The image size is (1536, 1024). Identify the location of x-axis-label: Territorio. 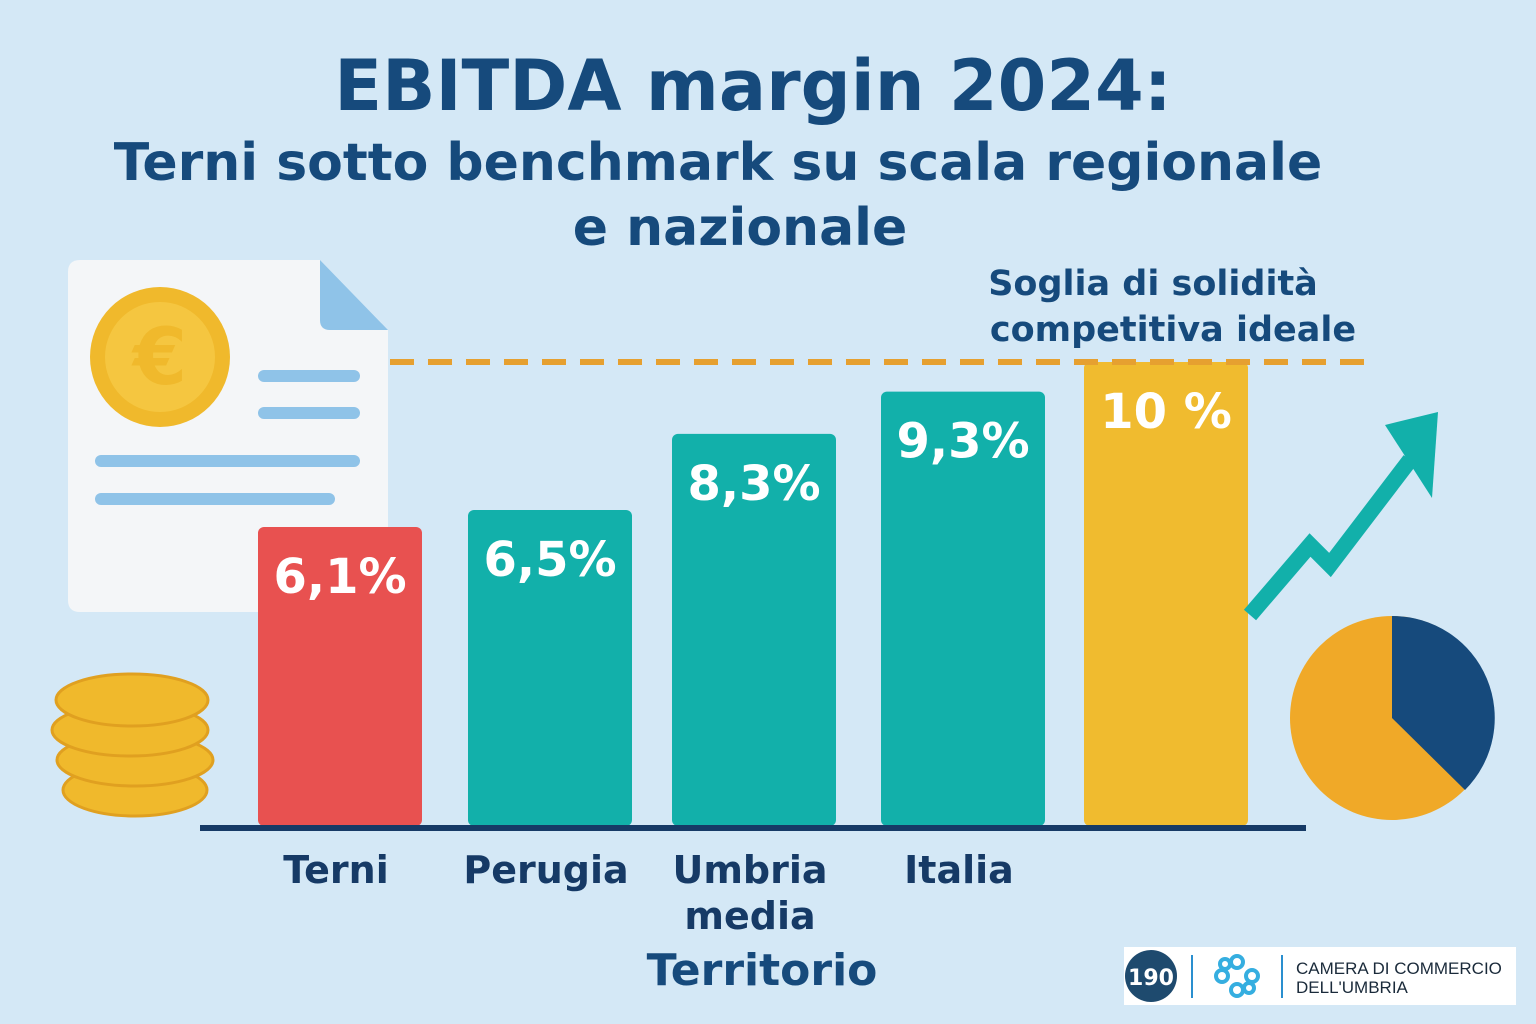
(762, 970).